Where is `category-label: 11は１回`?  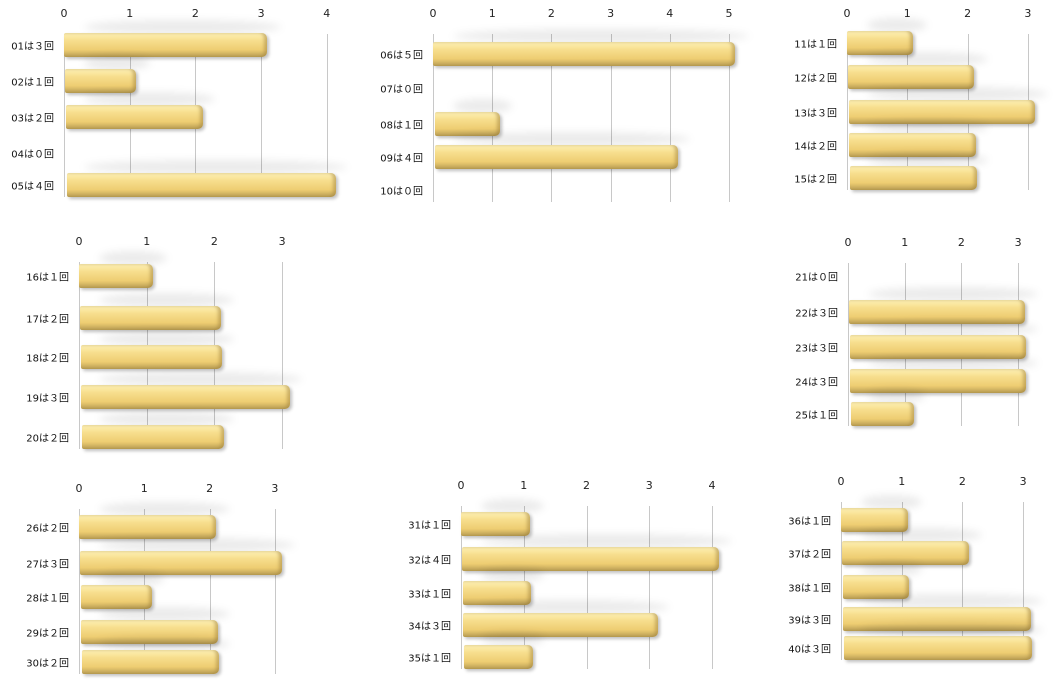
category-label: 11は１回 is located at coordinates (815, 45).